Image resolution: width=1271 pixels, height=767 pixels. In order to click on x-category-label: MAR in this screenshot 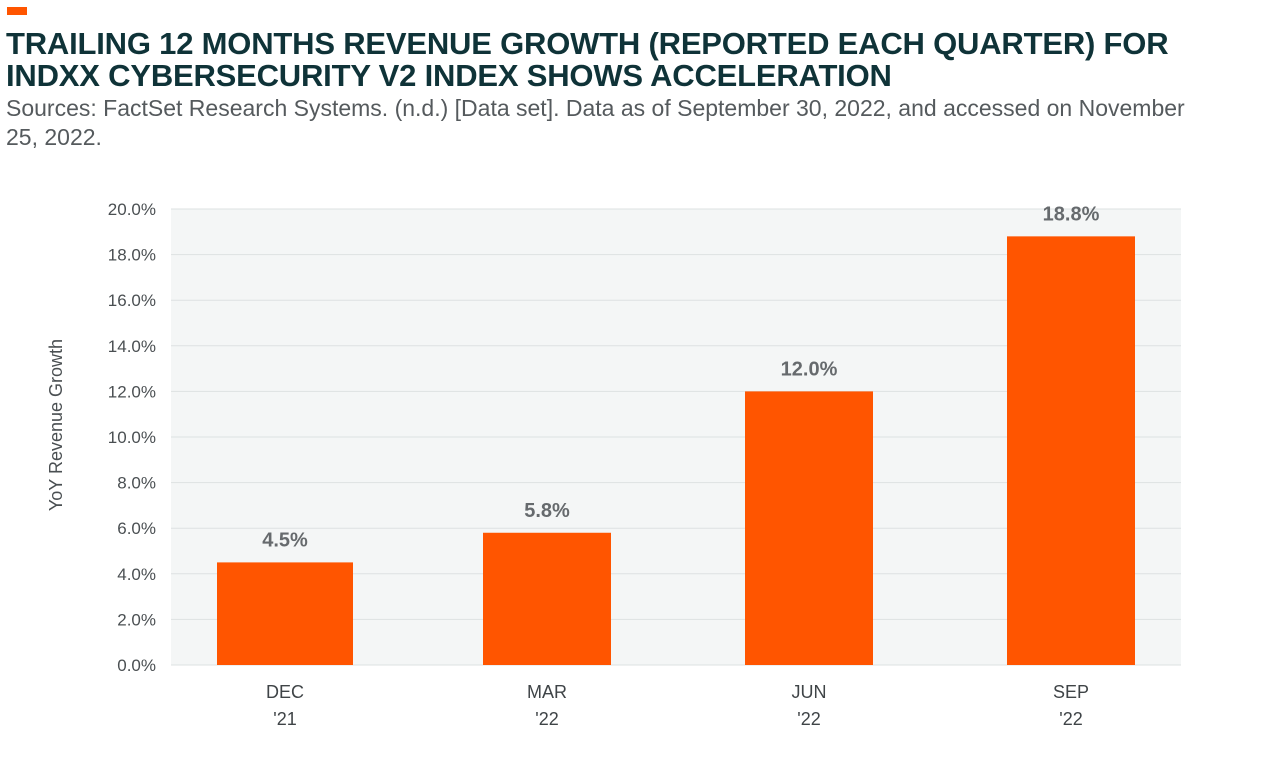, I will do `click(547, 692)`.